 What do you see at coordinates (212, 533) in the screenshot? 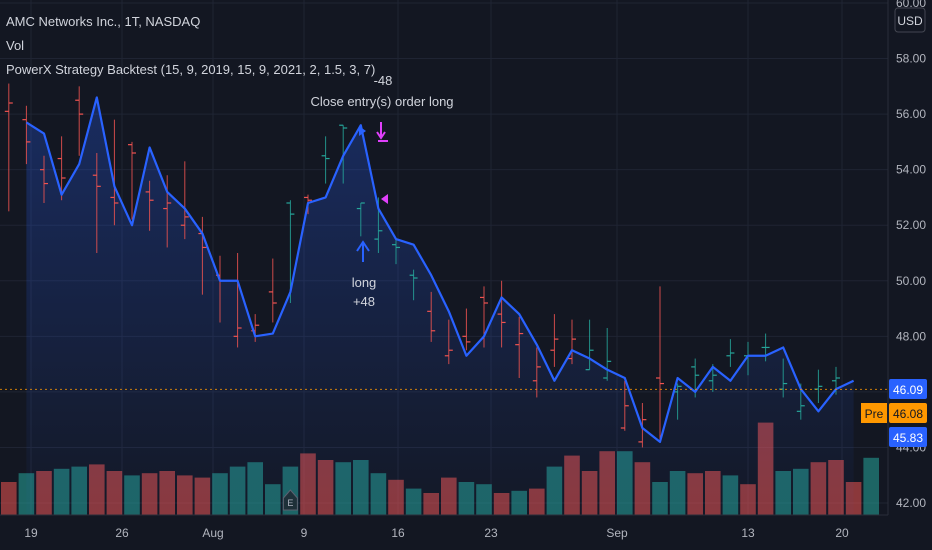
I see `time-tick-label: Aug` at bounding box center [212, 533].